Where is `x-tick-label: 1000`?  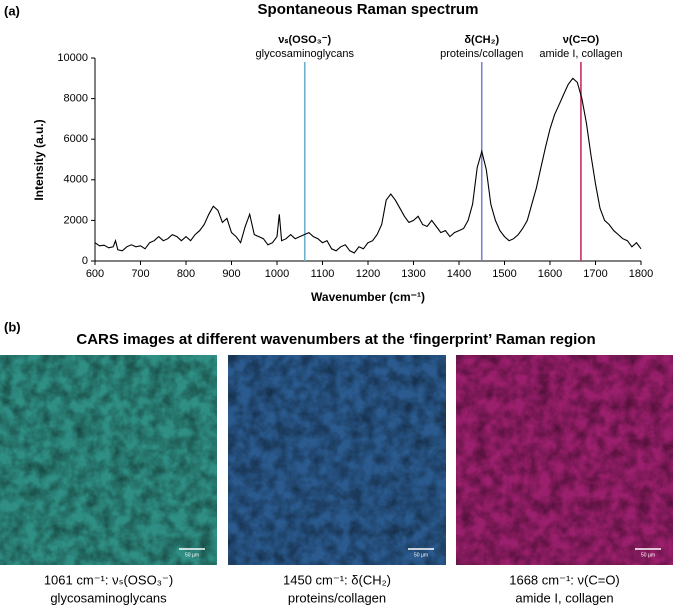
x-tick-label: 1000 is located at coordinates (277, 274).